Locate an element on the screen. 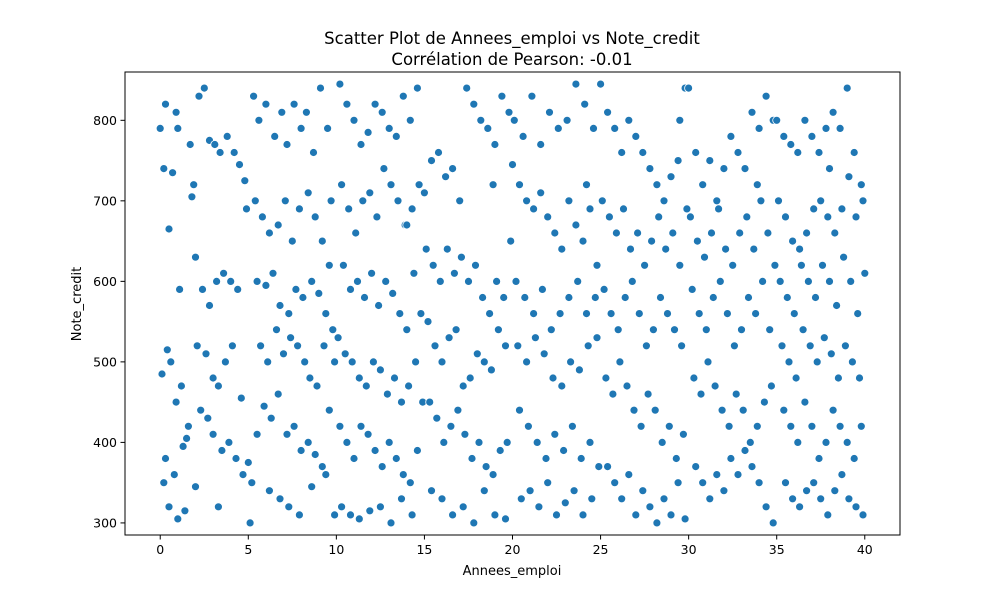  x-tick-label-15: 15 is located at coordinates (424, 549).